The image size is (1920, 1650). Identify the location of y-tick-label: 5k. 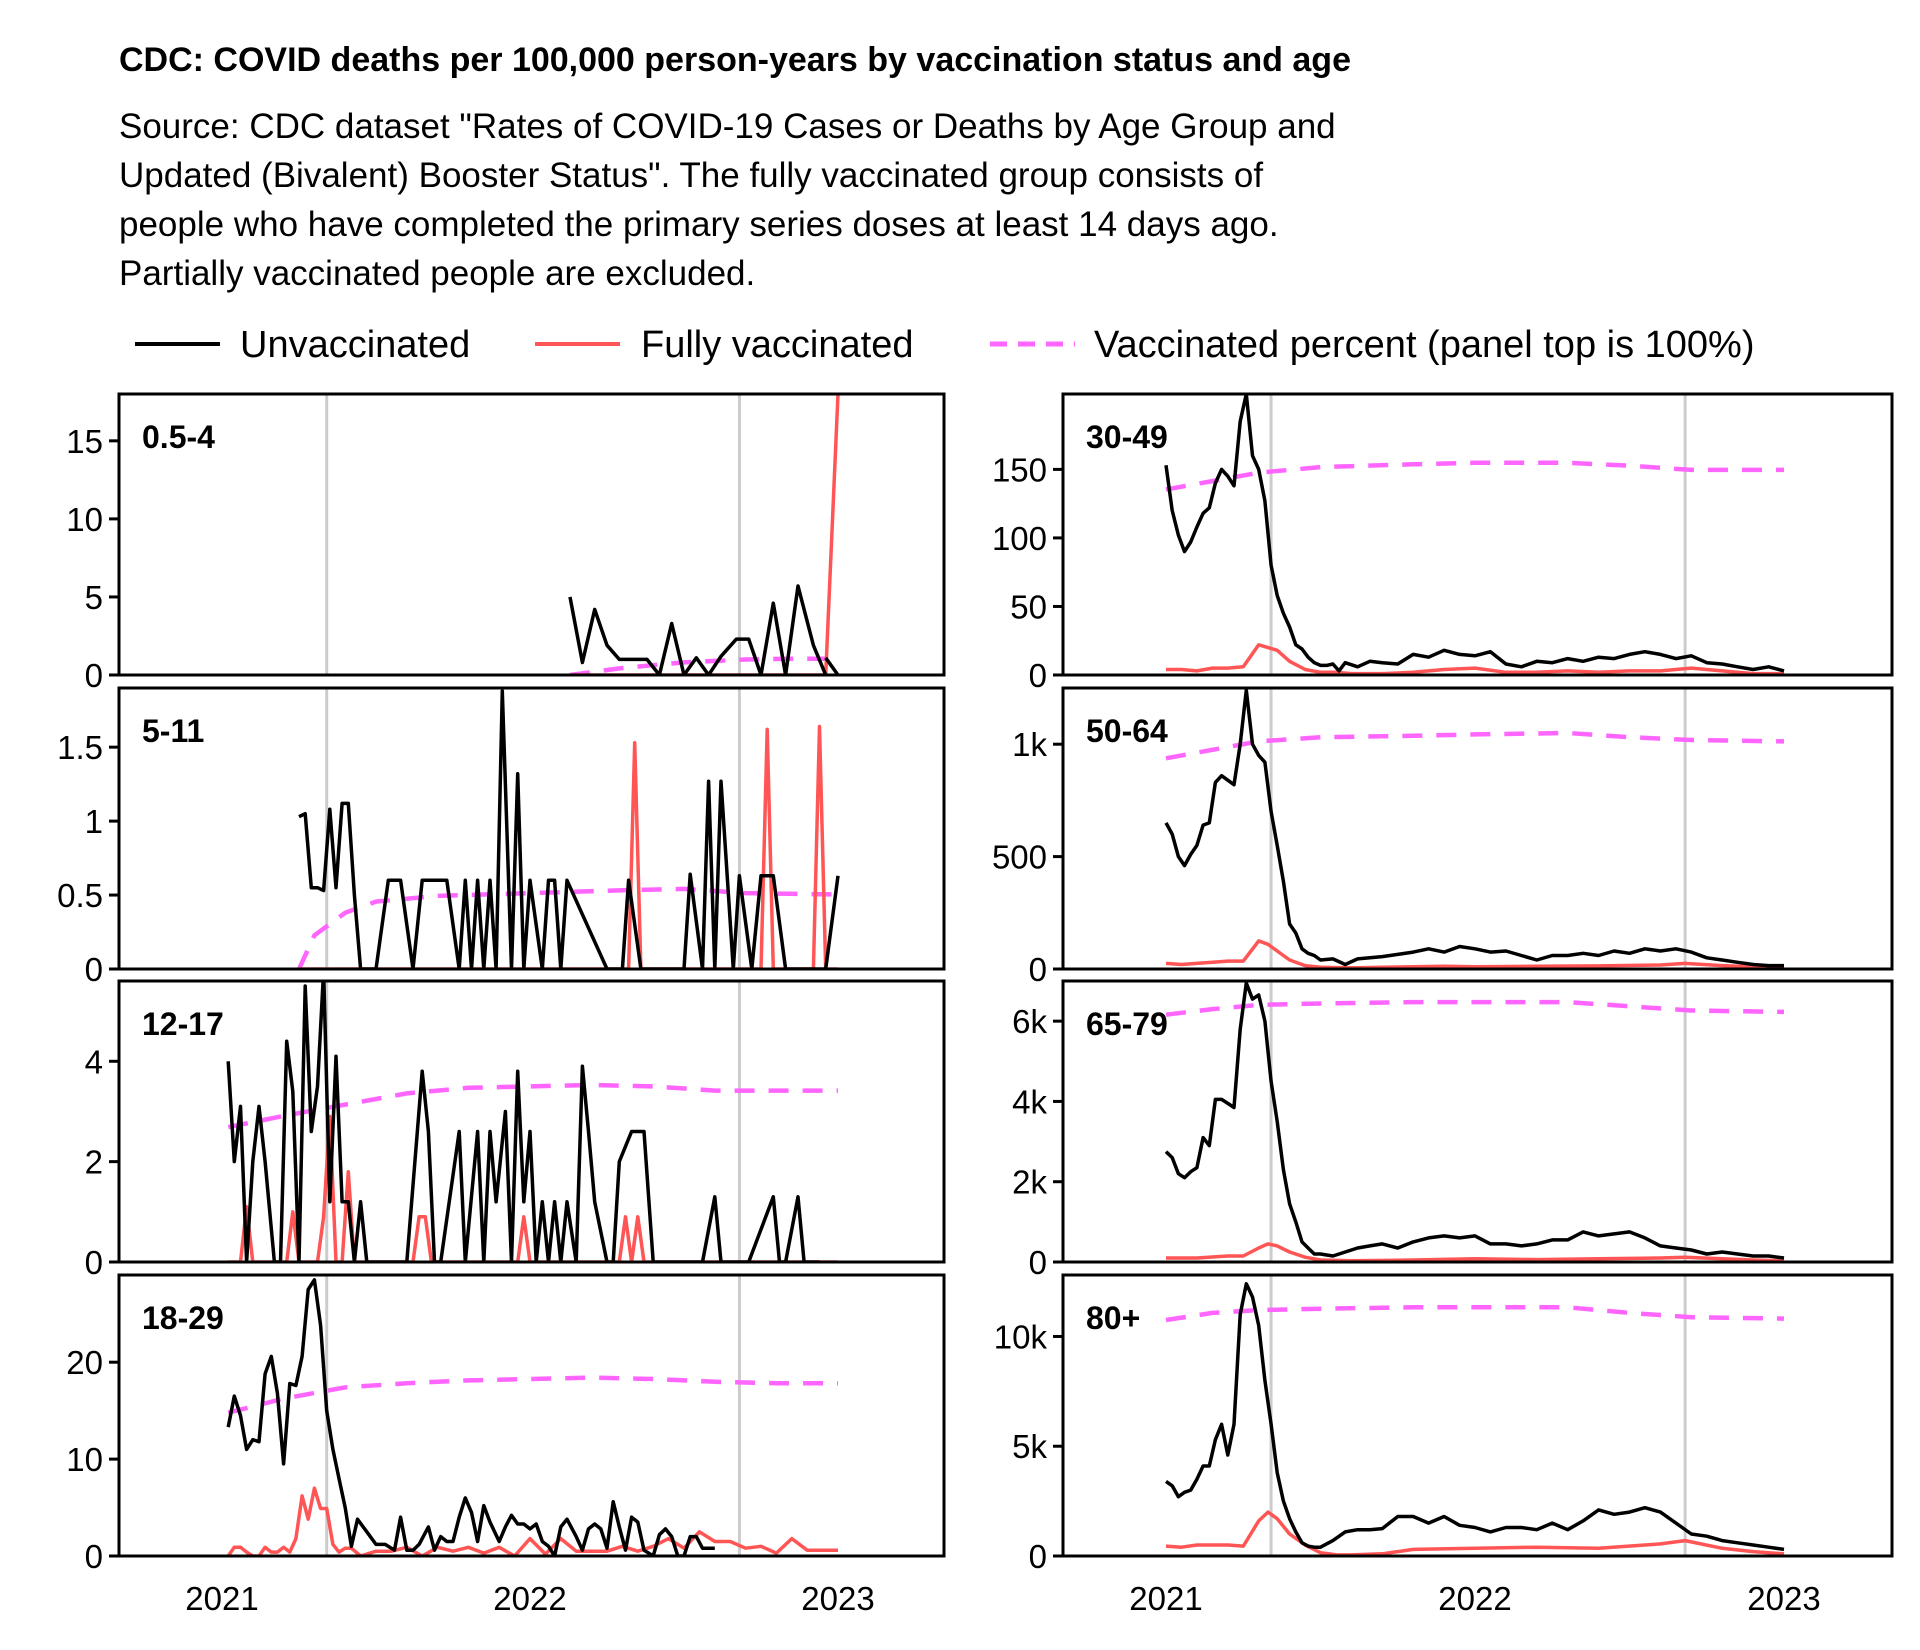
(1029, 1446).